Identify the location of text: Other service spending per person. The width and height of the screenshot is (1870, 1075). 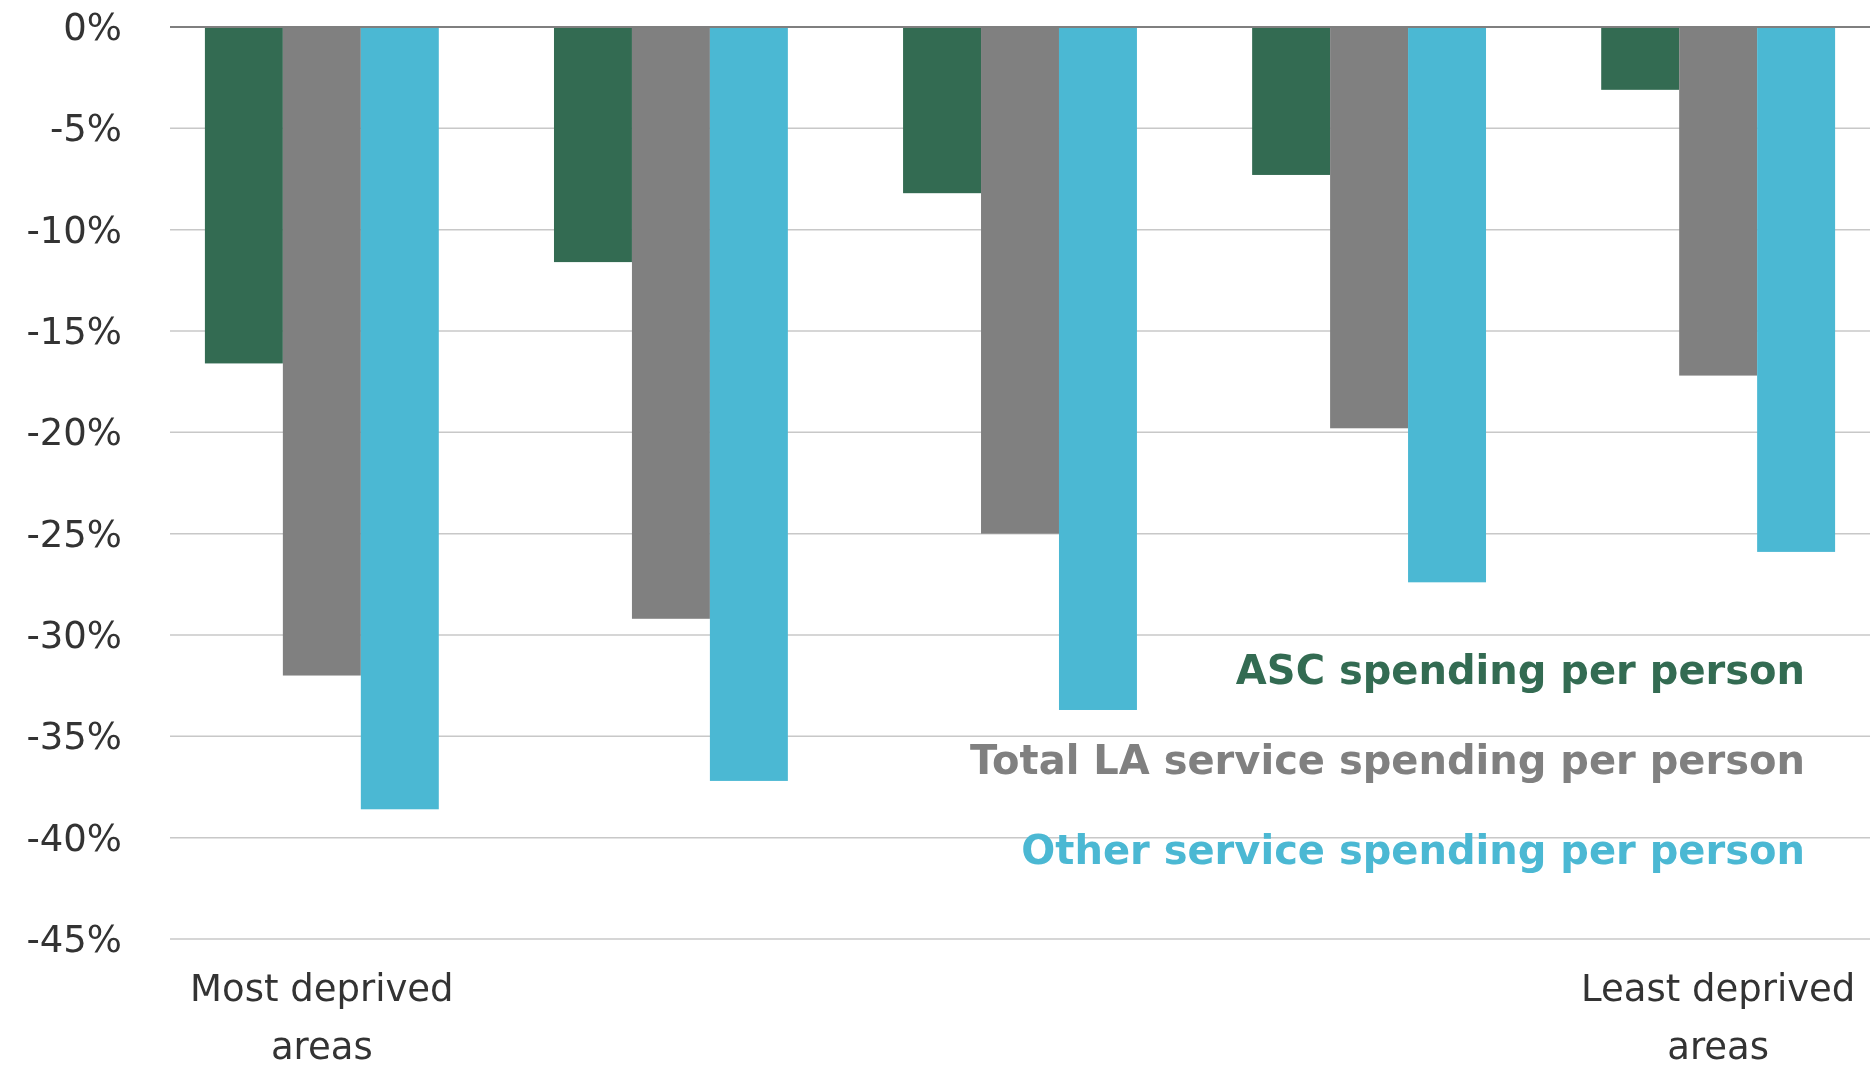
(1413, 849).